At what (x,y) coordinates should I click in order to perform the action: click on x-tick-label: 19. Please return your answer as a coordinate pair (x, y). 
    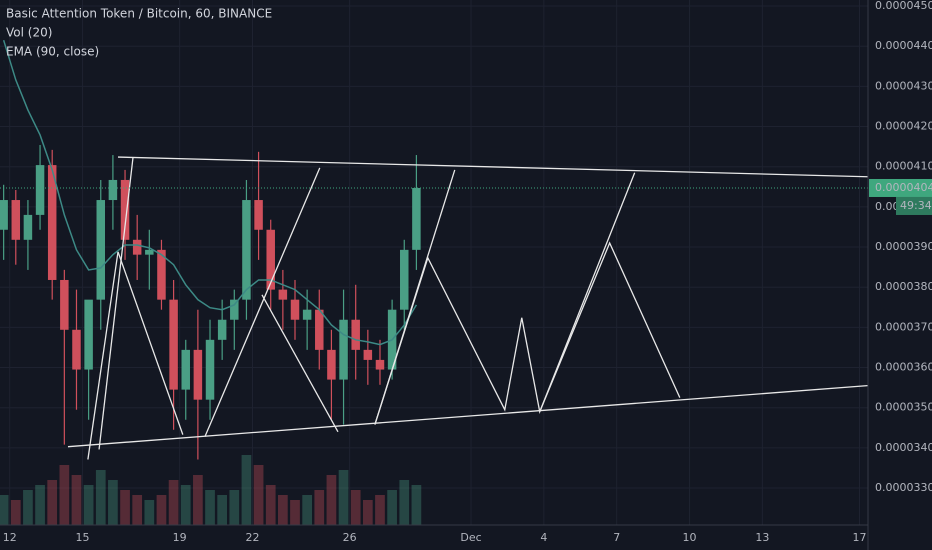
    Looking at the image, I should click on (180, 537).